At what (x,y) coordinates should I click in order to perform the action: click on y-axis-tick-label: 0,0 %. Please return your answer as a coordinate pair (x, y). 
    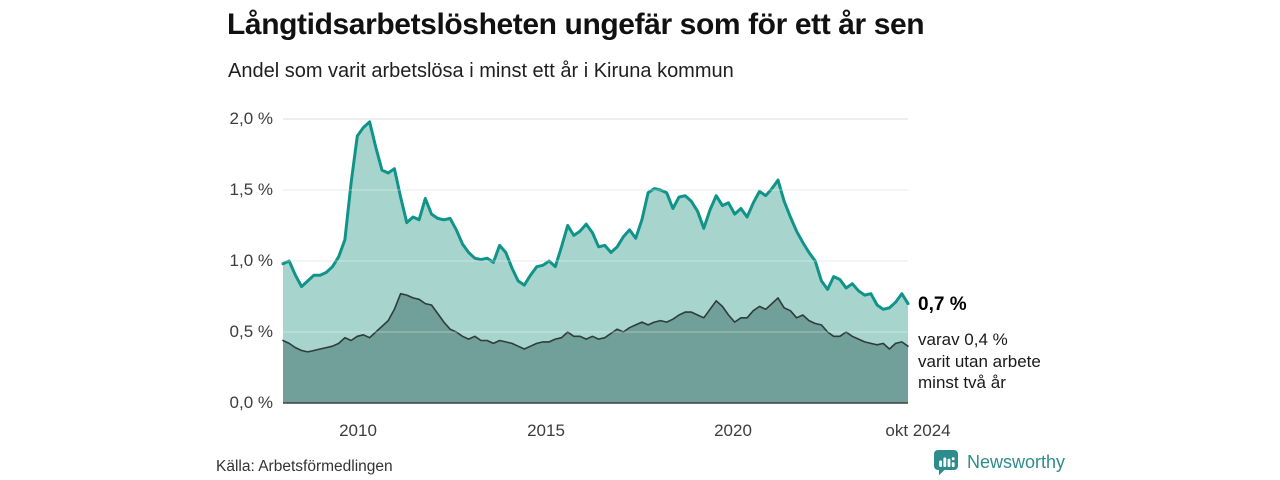
    Looking at the image, I should click on (251, 402).